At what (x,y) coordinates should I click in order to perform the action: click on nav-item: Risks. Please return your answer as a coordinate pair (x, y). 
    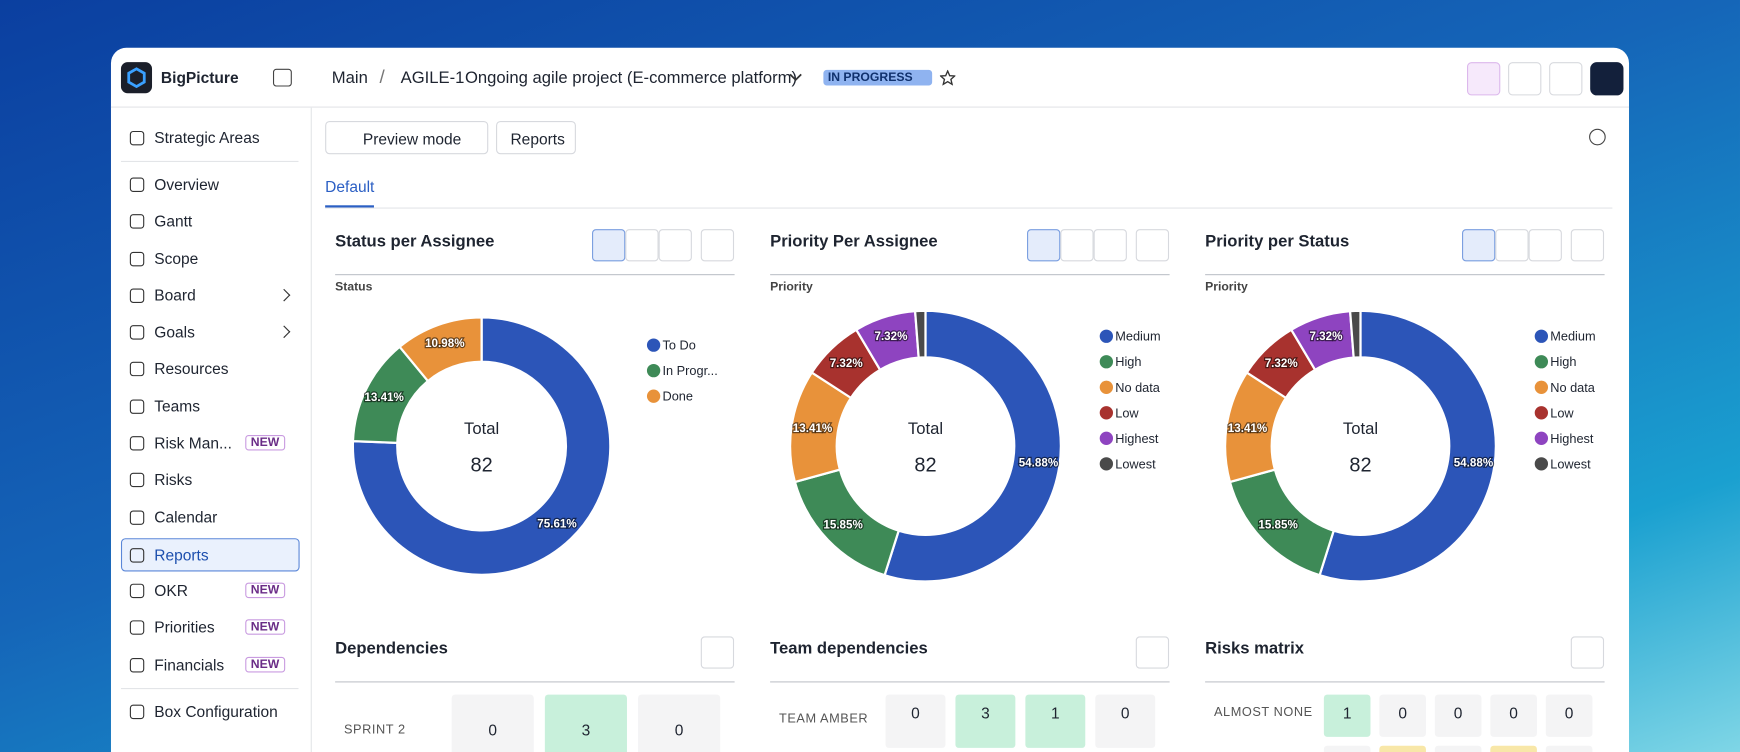
    Looking at the image, I should click on (173, 479).